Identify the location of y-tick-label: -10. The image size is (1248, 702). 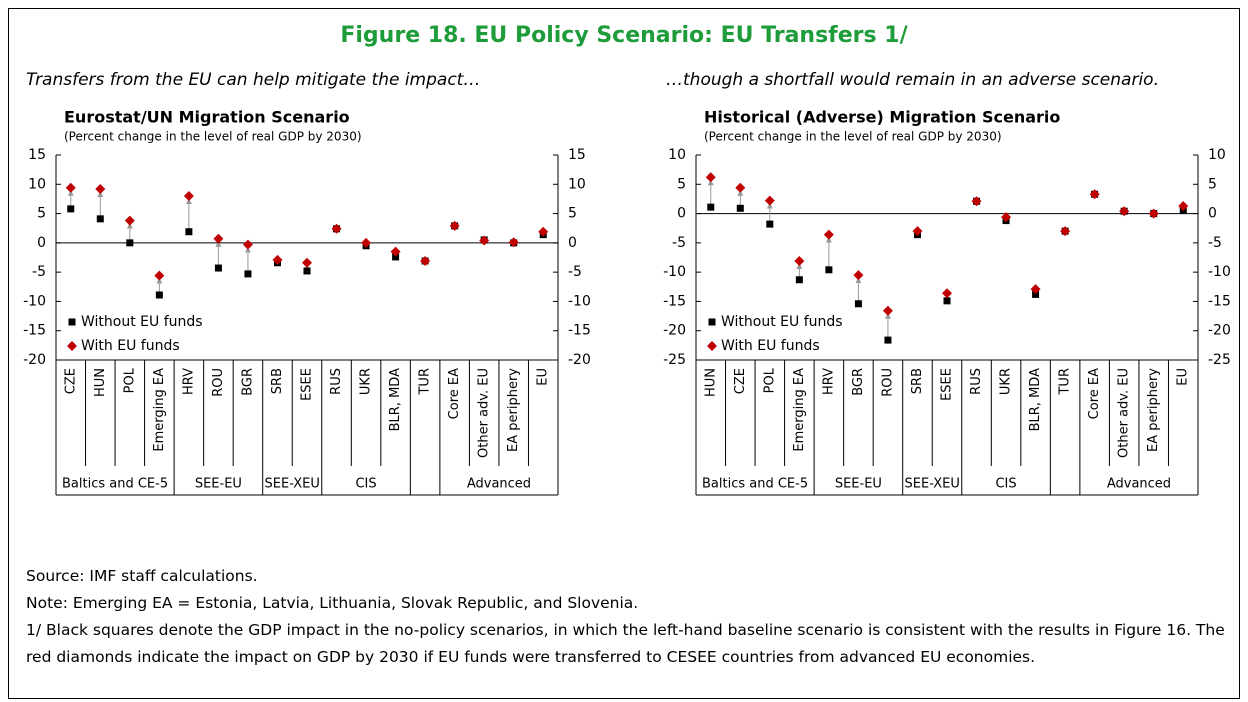
(34, 301).